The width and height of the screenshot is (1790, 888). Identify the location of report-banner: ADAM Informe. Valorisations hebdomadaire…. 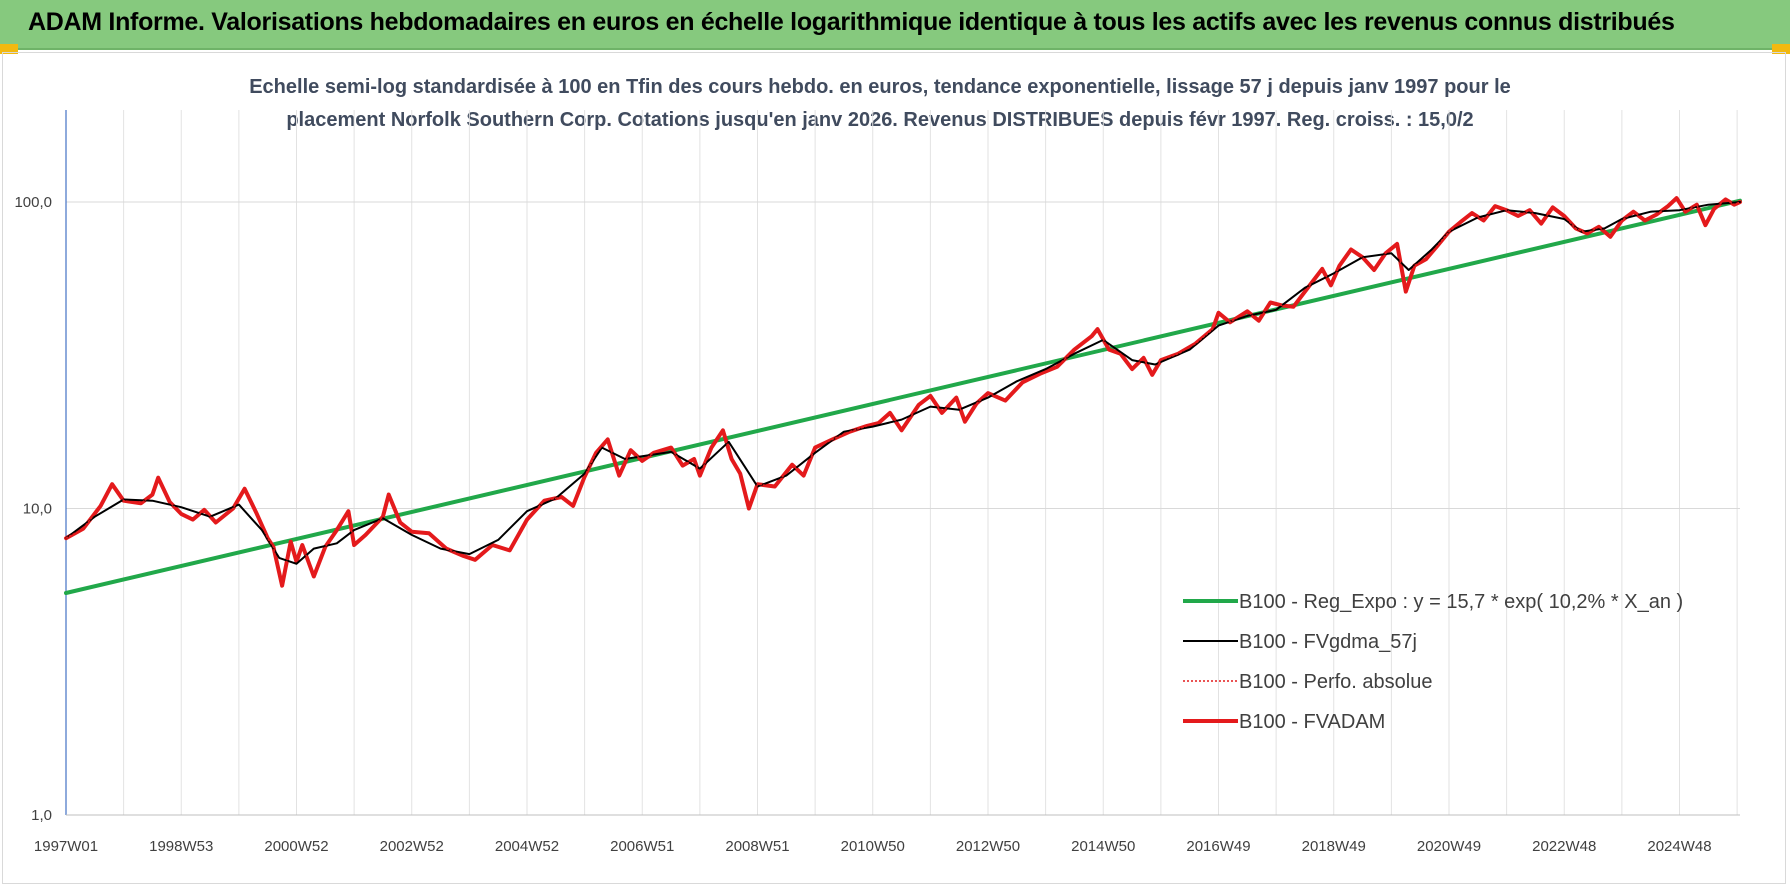
(895, 25).